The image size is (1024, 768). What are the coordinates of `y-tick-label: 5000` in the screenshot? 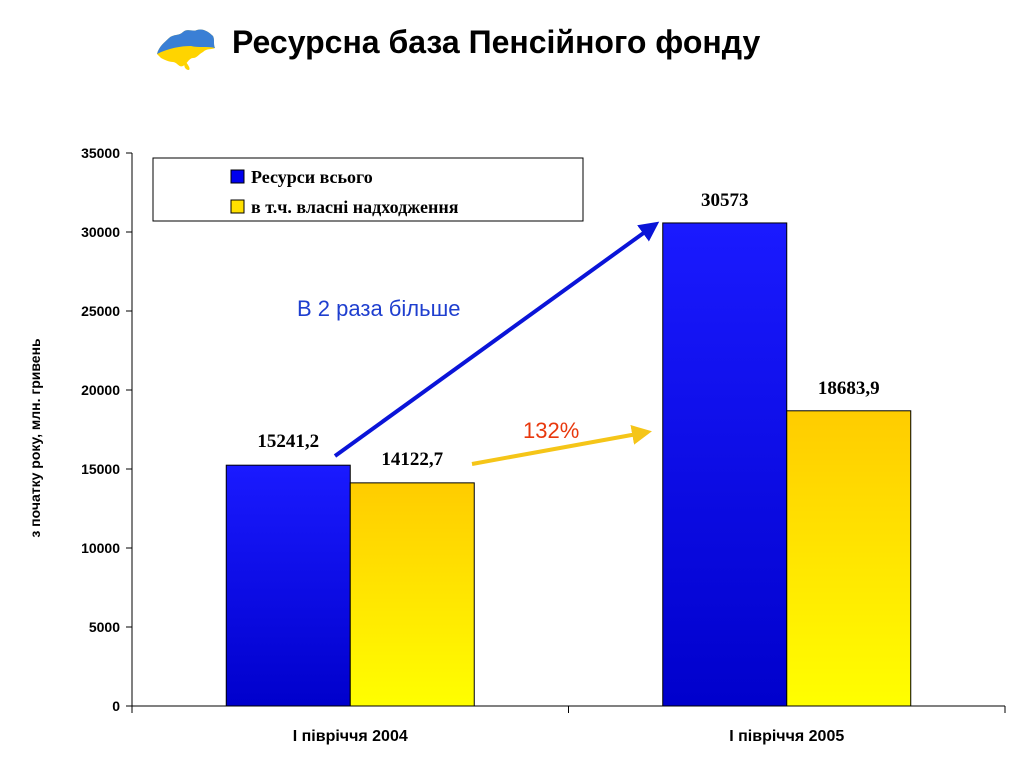 It's located at (104, 627).